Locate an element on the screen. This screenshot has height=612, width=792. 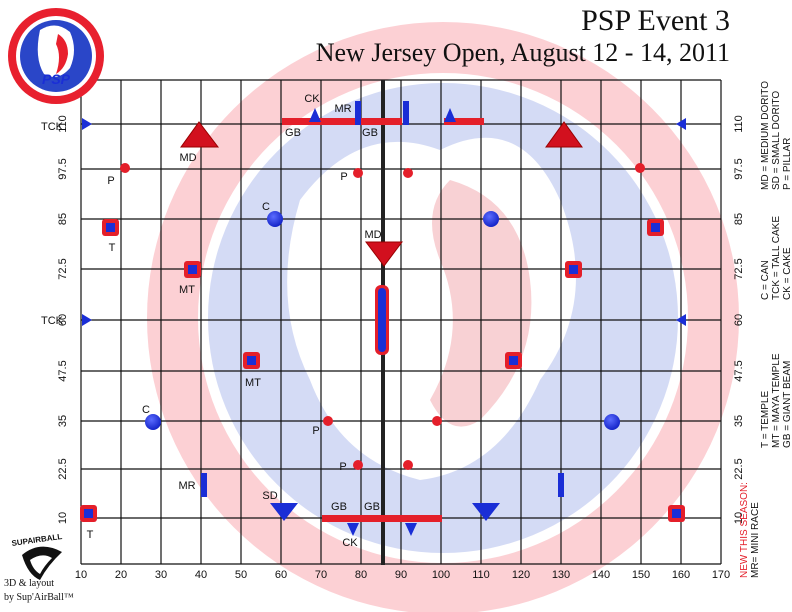
y-tick-labels-left: 110 97.5 85 72.5 60 47.5 35 22.5 10 is located at coordinates (63, 319).